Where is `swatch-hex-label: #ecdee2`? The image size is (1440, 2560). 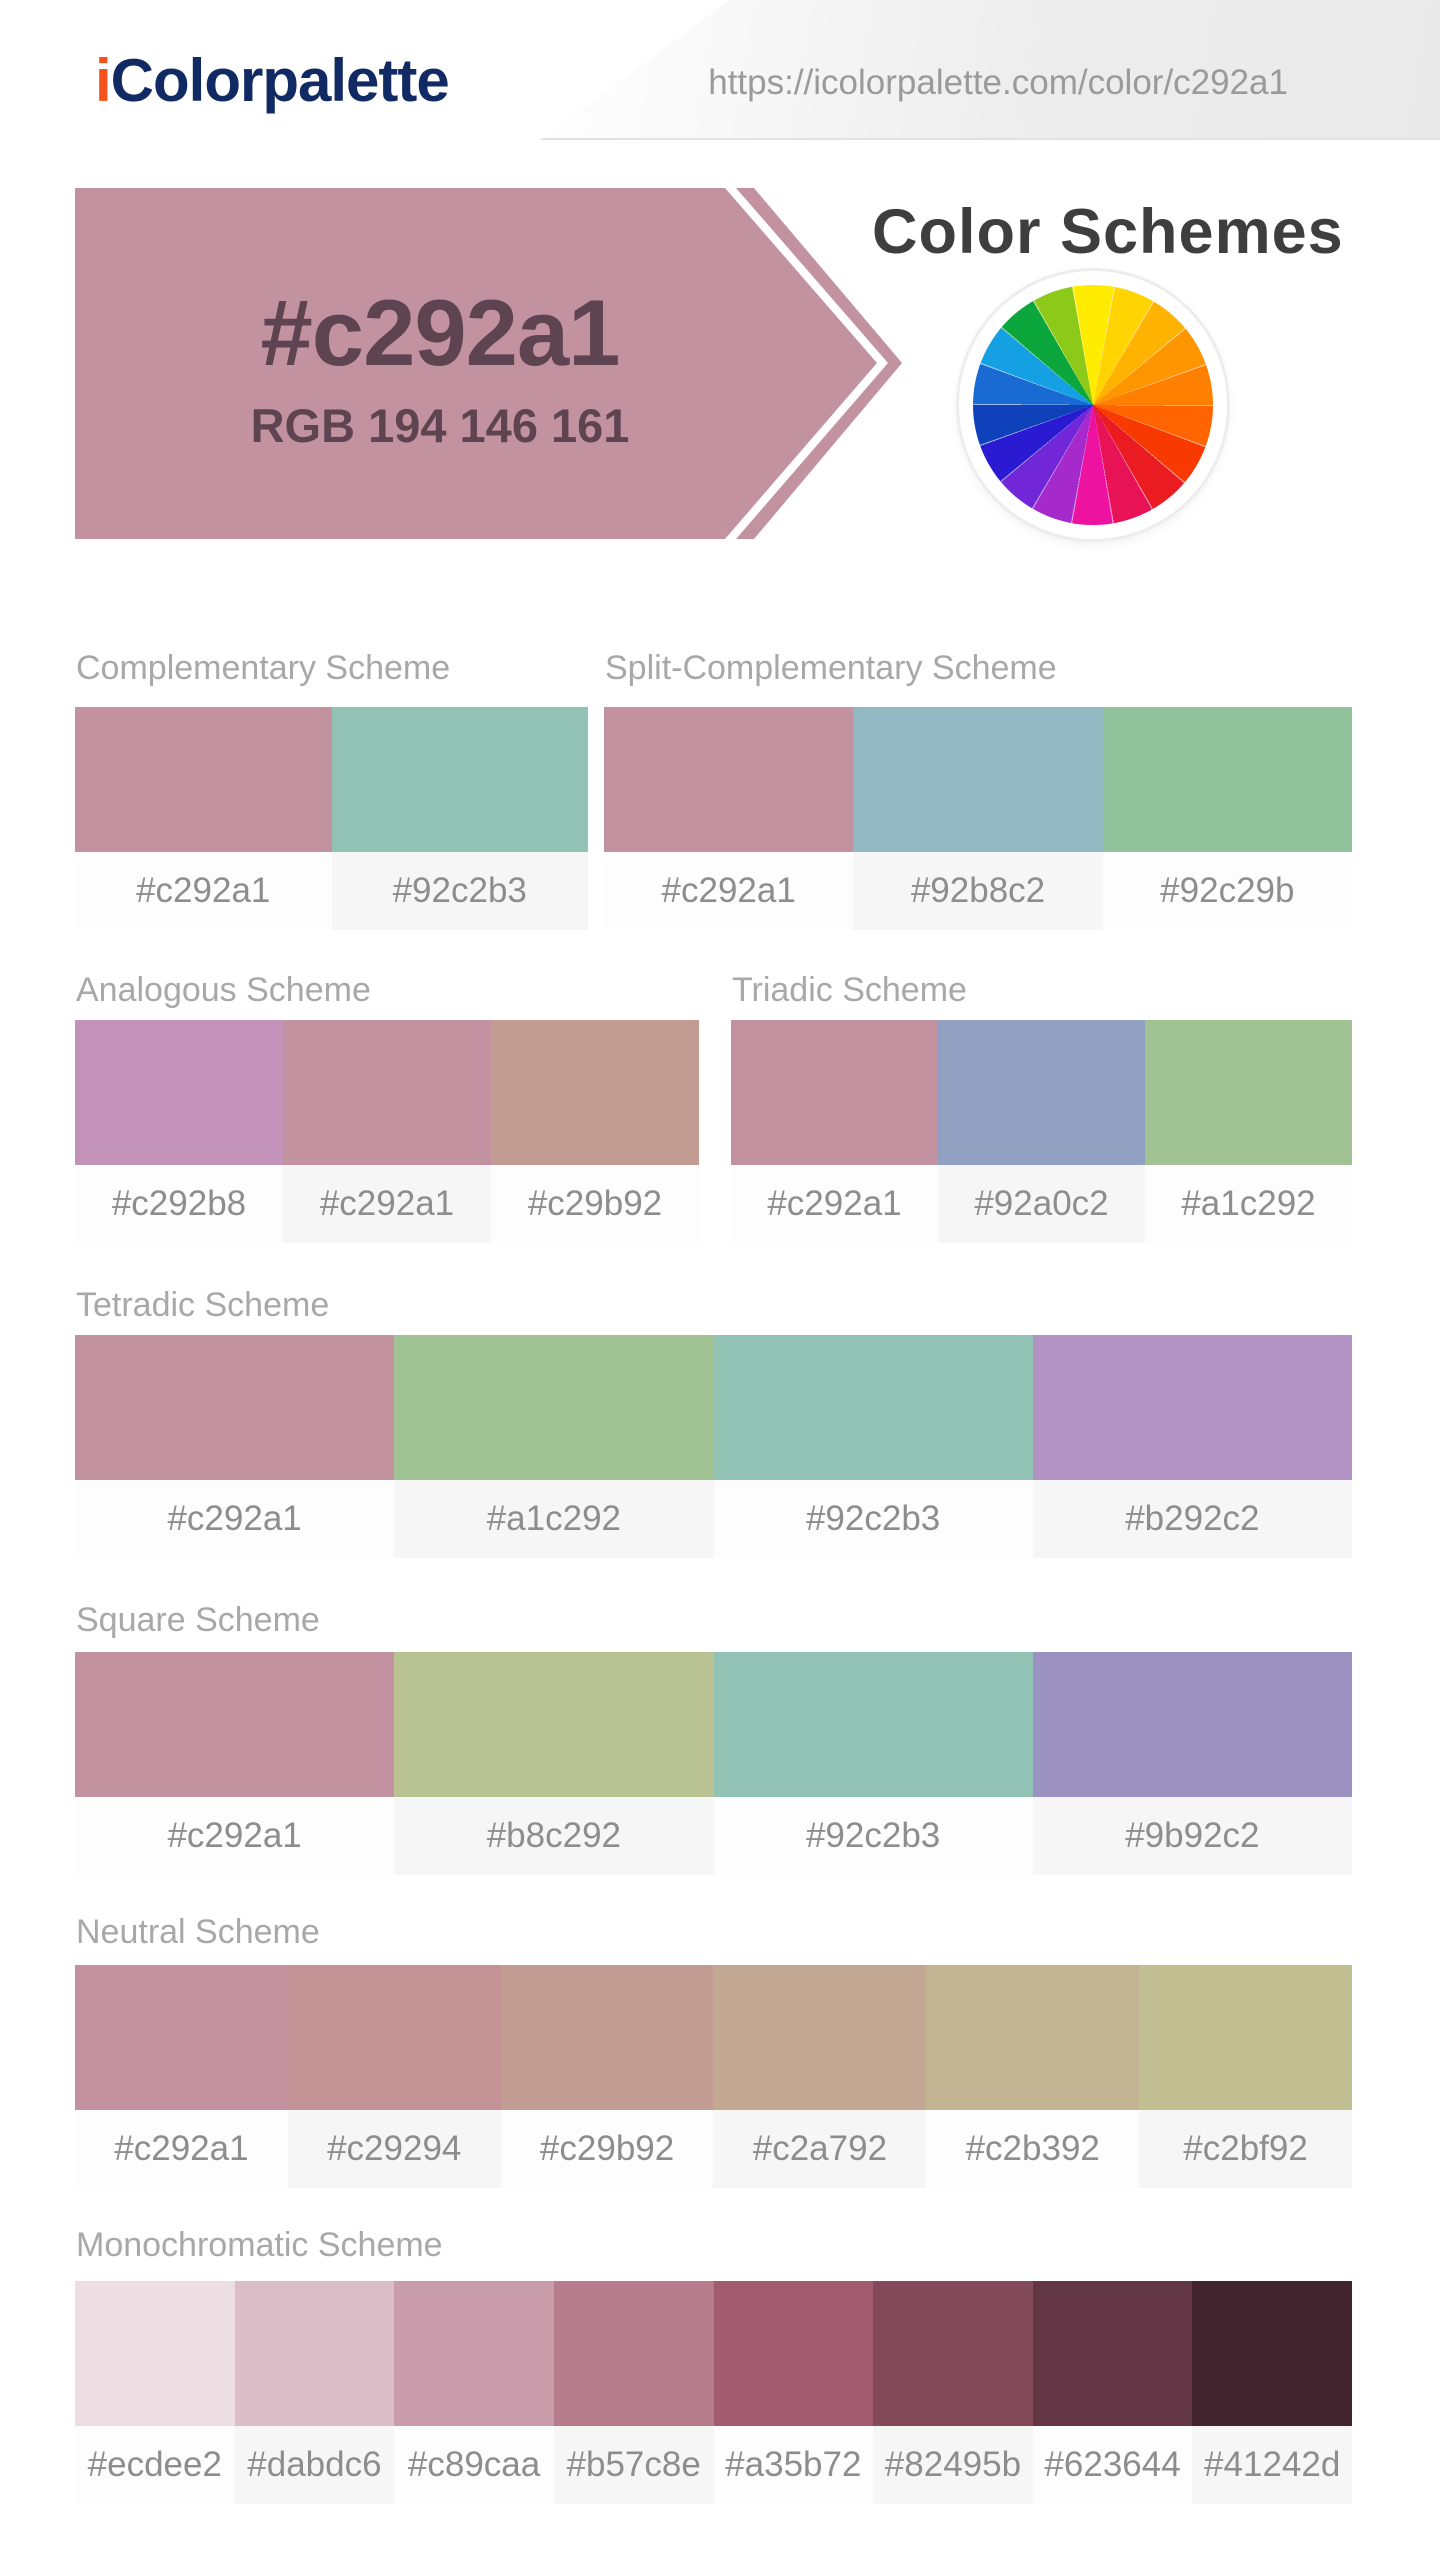 swatch-hex-label: #ecdee2 is located at coordinates (155, 2465).